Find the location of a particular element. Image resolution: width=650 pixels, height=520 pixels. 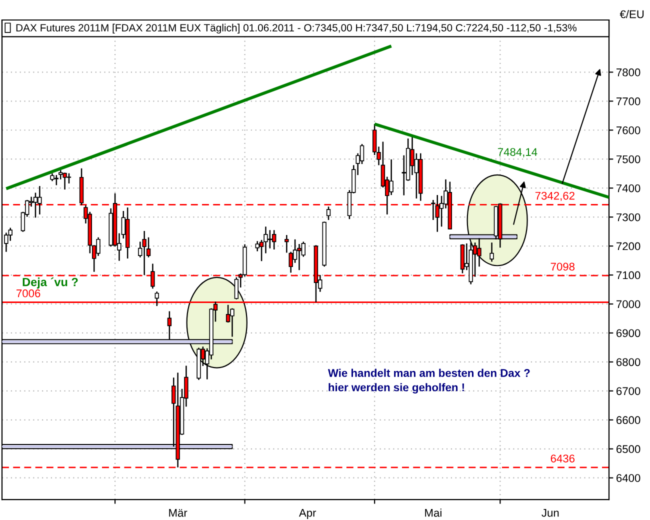

ref-line-label: 6436 is located at coordinates (562, 458).